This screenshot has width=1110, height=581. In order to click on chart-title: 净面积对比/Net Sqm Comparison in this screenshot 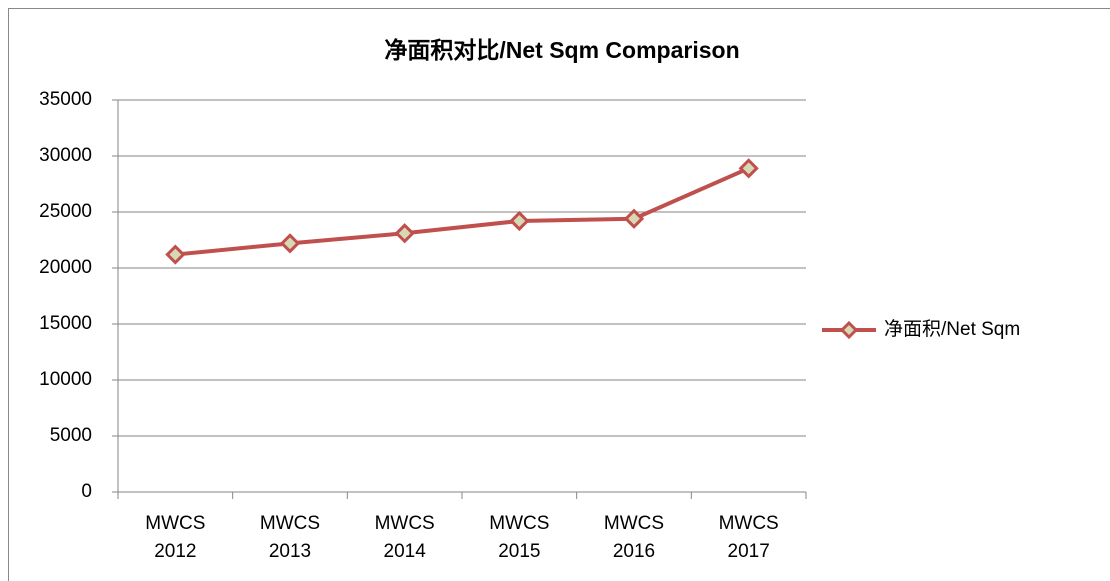, I will do `click(561, 50)`.